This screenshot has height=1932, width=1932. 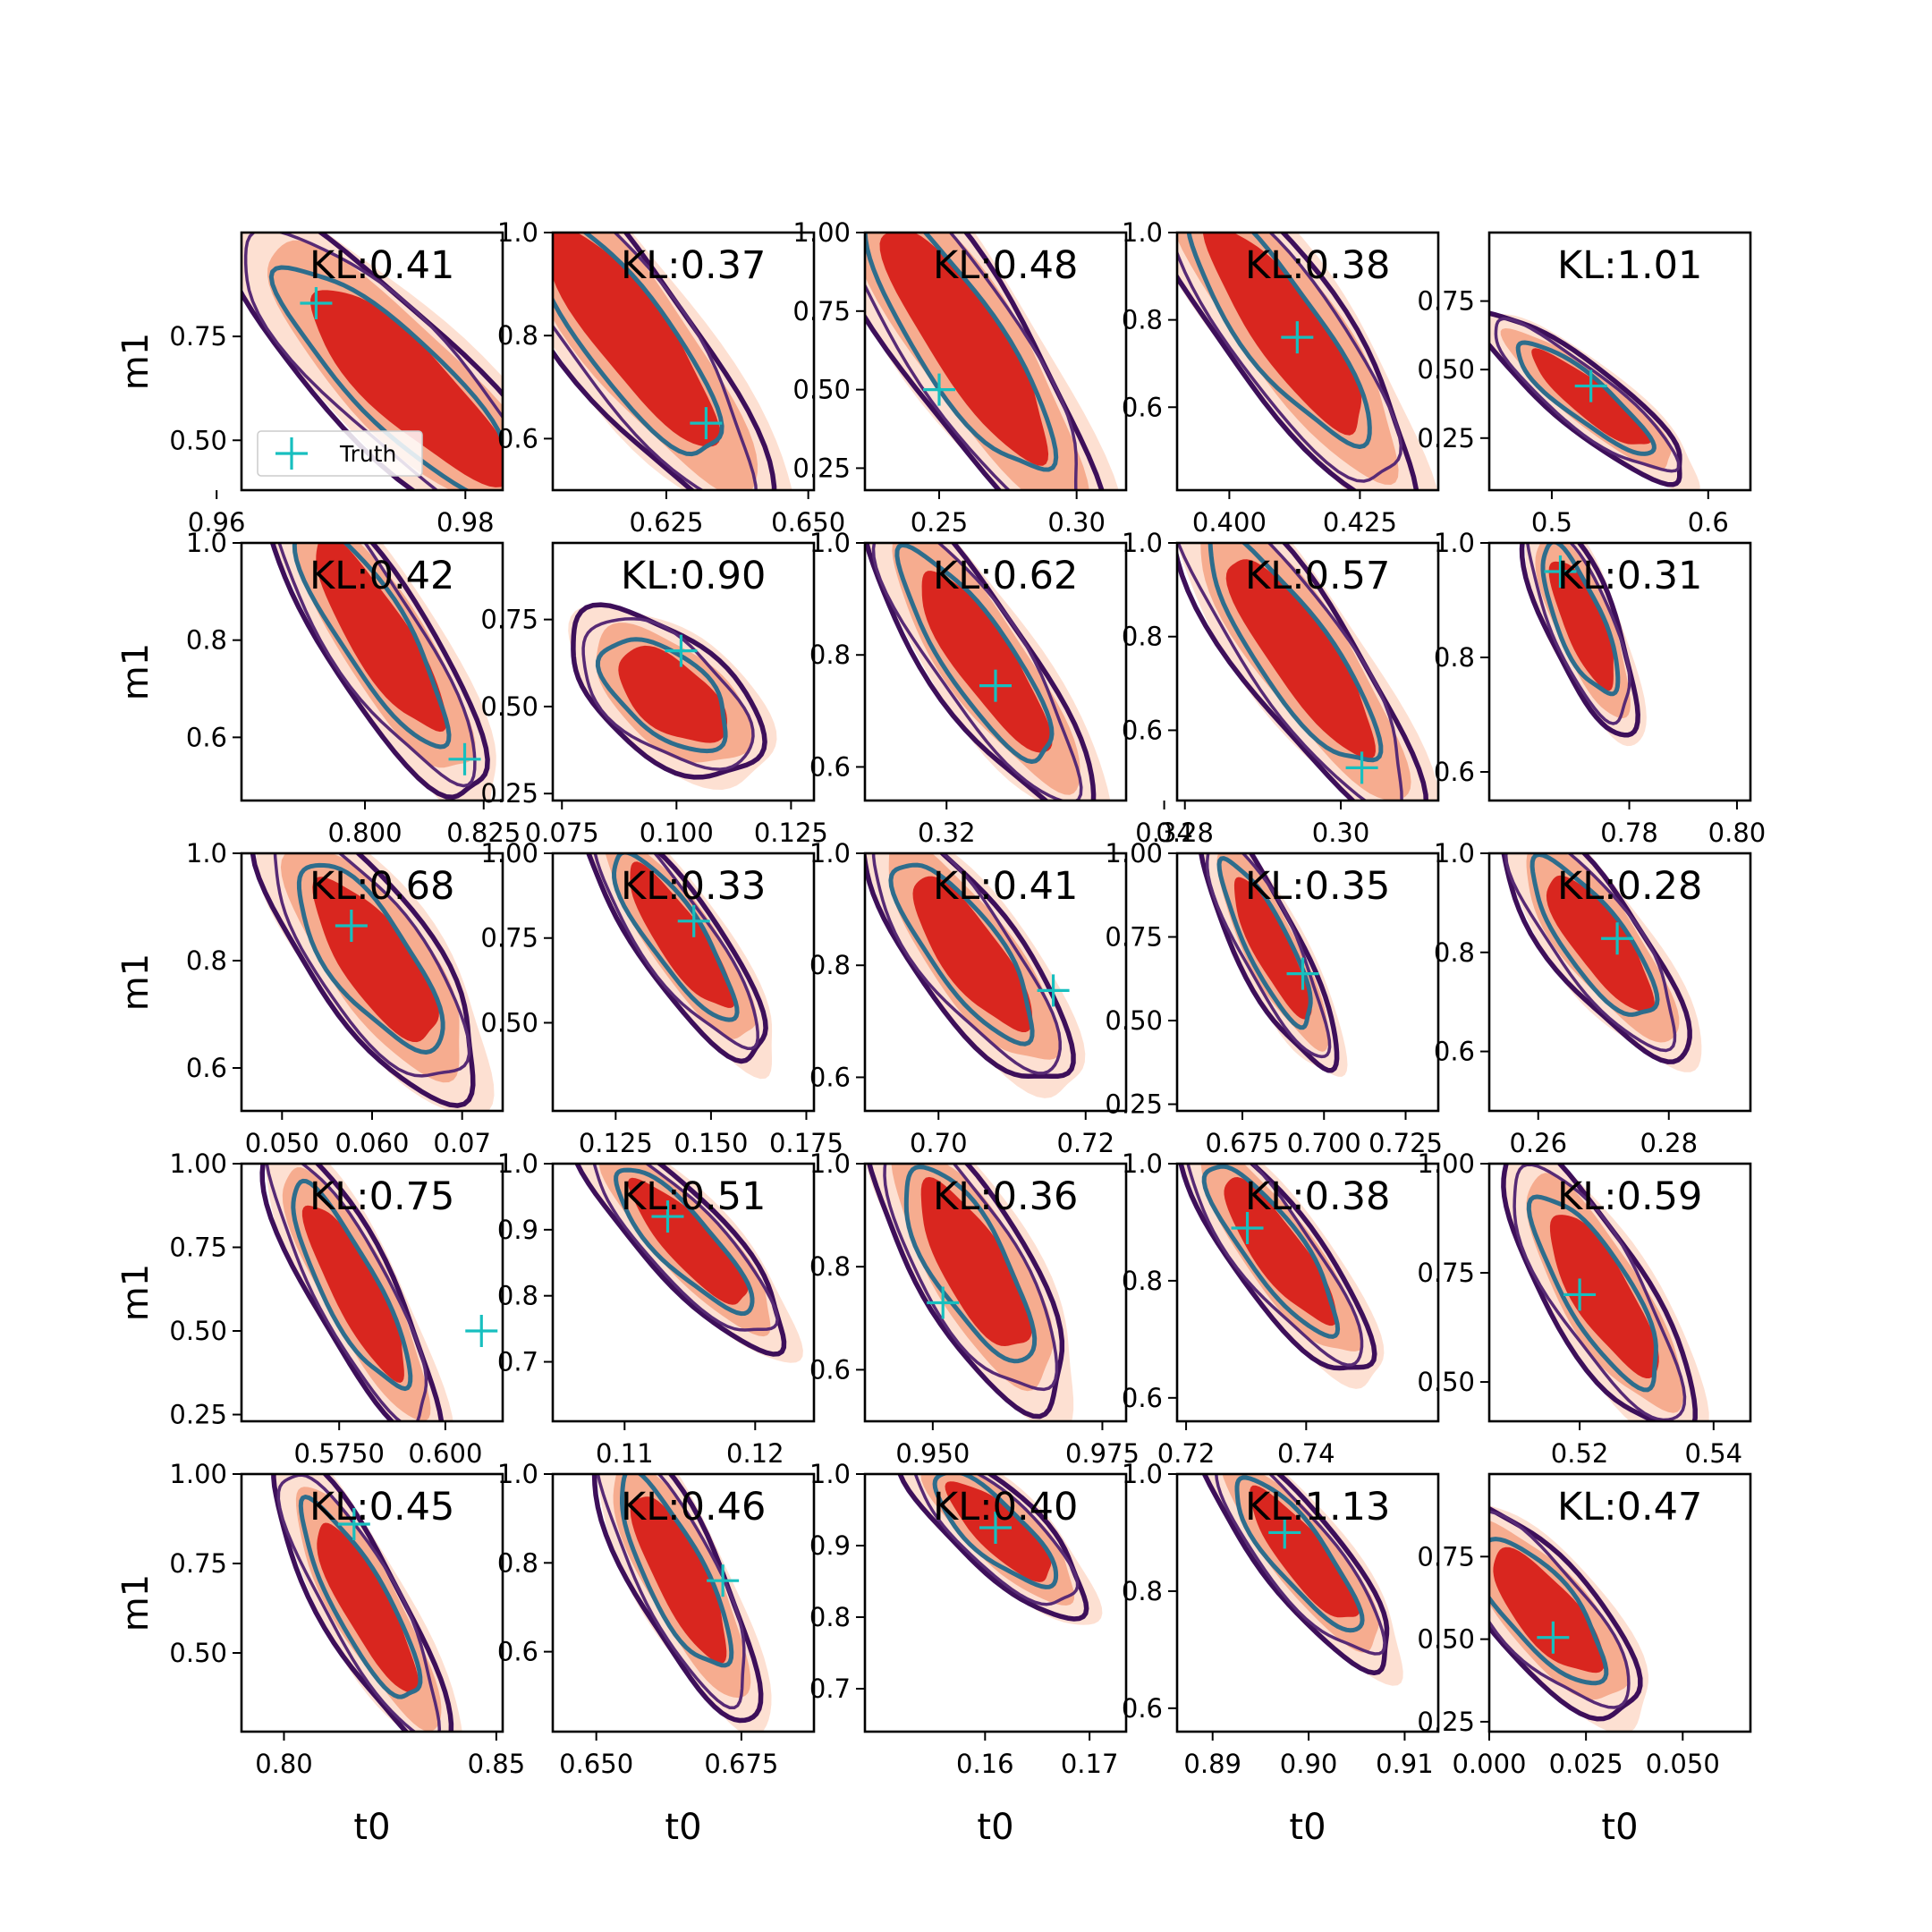 I want to click on x-tick-label: 0.700, so click(x=1324, y=1143).